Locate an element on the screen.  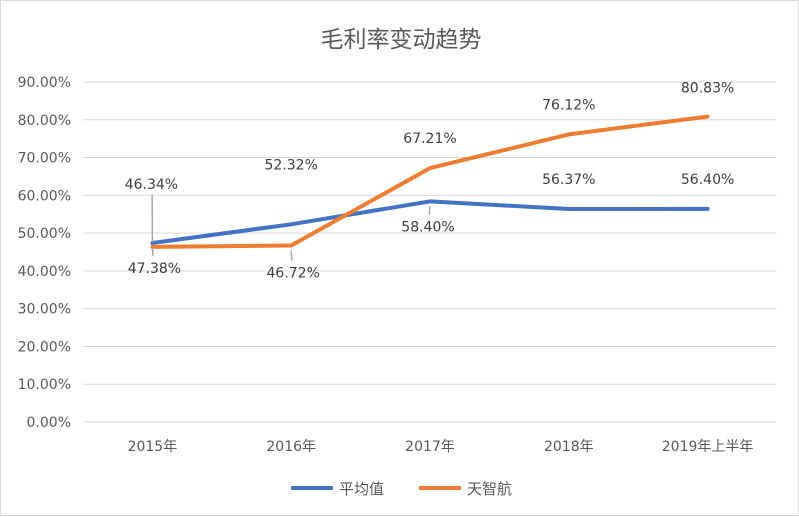
x-tick-label: 2016年 is located at coordinates (291, 447).